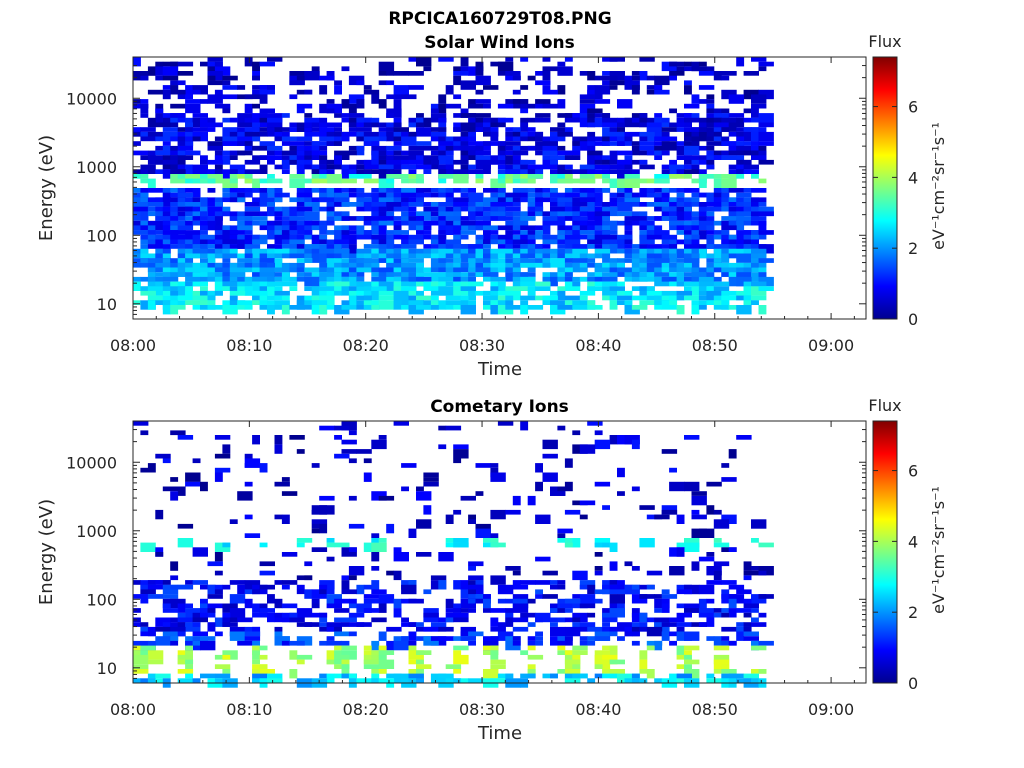  Describe the element at coordinates (107, 304) in the screenshot. I see `y-tick-label: 10` at that location.